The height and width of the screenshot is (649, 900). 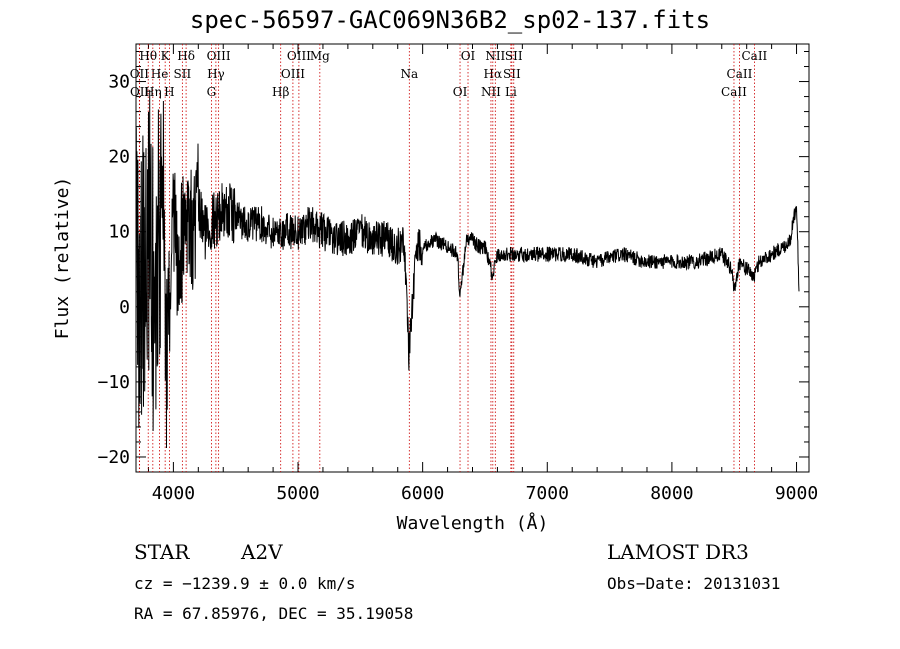 I want to click on x-tick-label: 4000, so click(x=173, y=493).